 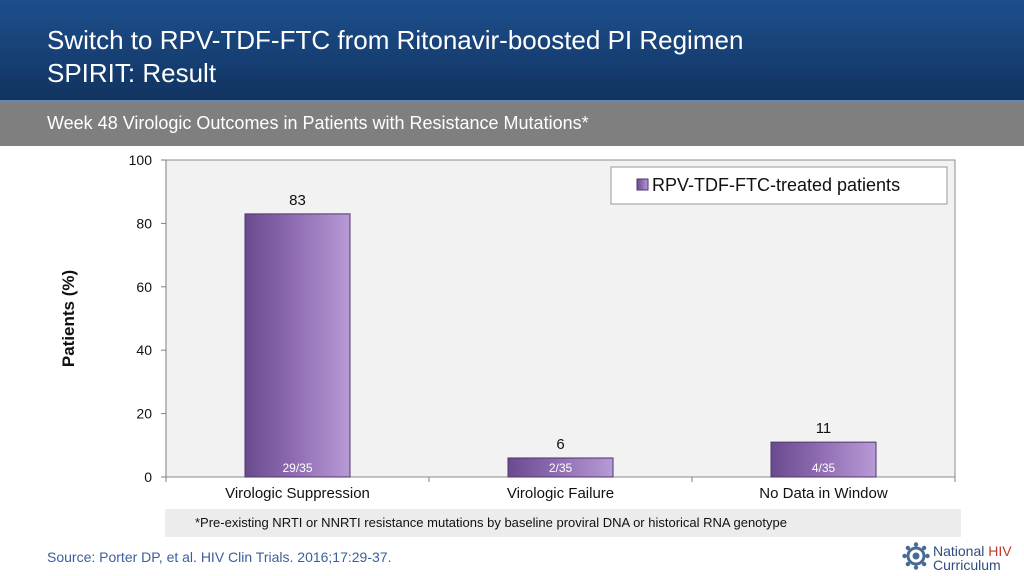 What do you see at coordinates (68, 318) in the screenshot?
I see `y-axis-title: Patients (%)` at bounding box center [68, 318].